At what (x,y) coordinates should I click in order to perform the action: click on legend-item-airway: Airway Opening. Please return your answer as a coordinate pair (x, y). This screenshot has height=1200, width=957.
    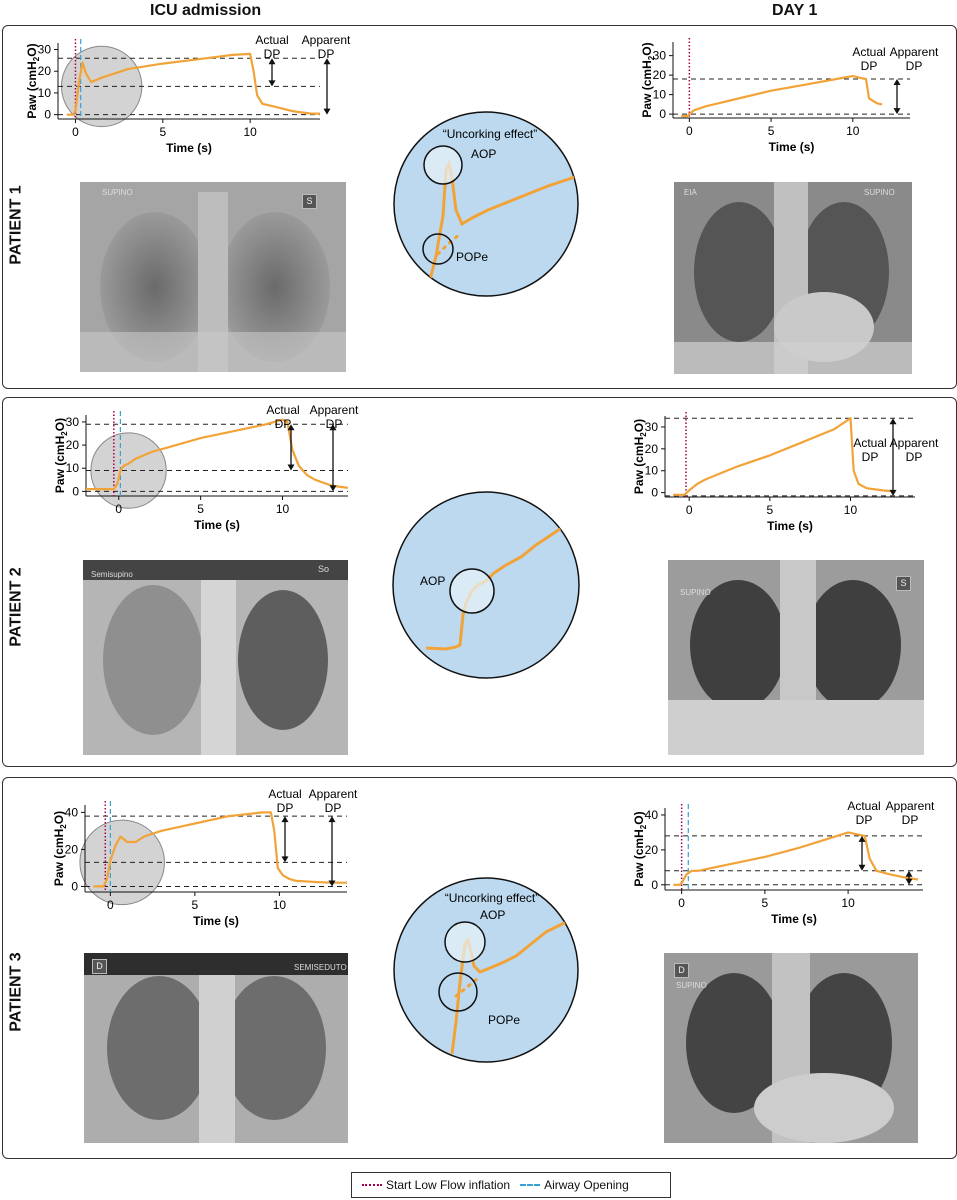
    Looking at the image, I should click on (574, 1185).